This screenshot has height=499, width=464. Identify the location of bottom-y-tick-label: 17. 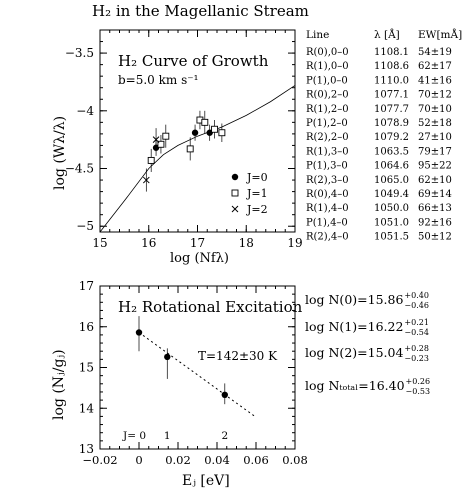
(86, 286).